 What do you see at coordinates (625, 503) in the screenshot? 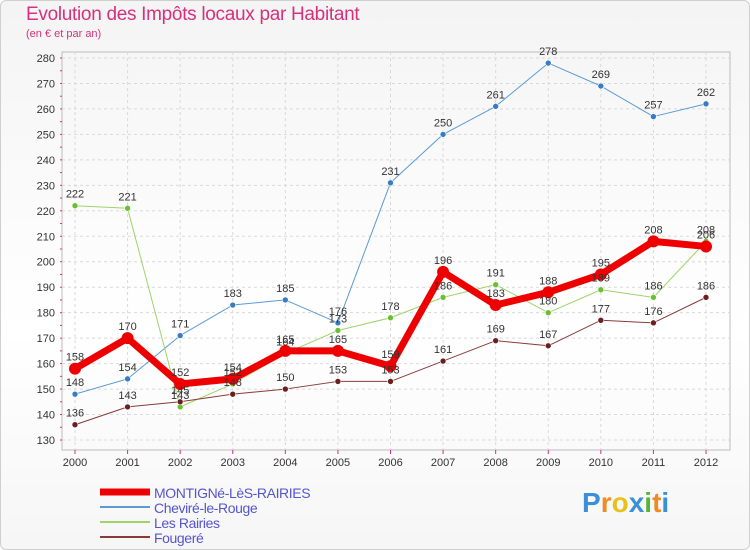
I see `proxiti-logo: Proxiti` at bounding box center [625, 503].